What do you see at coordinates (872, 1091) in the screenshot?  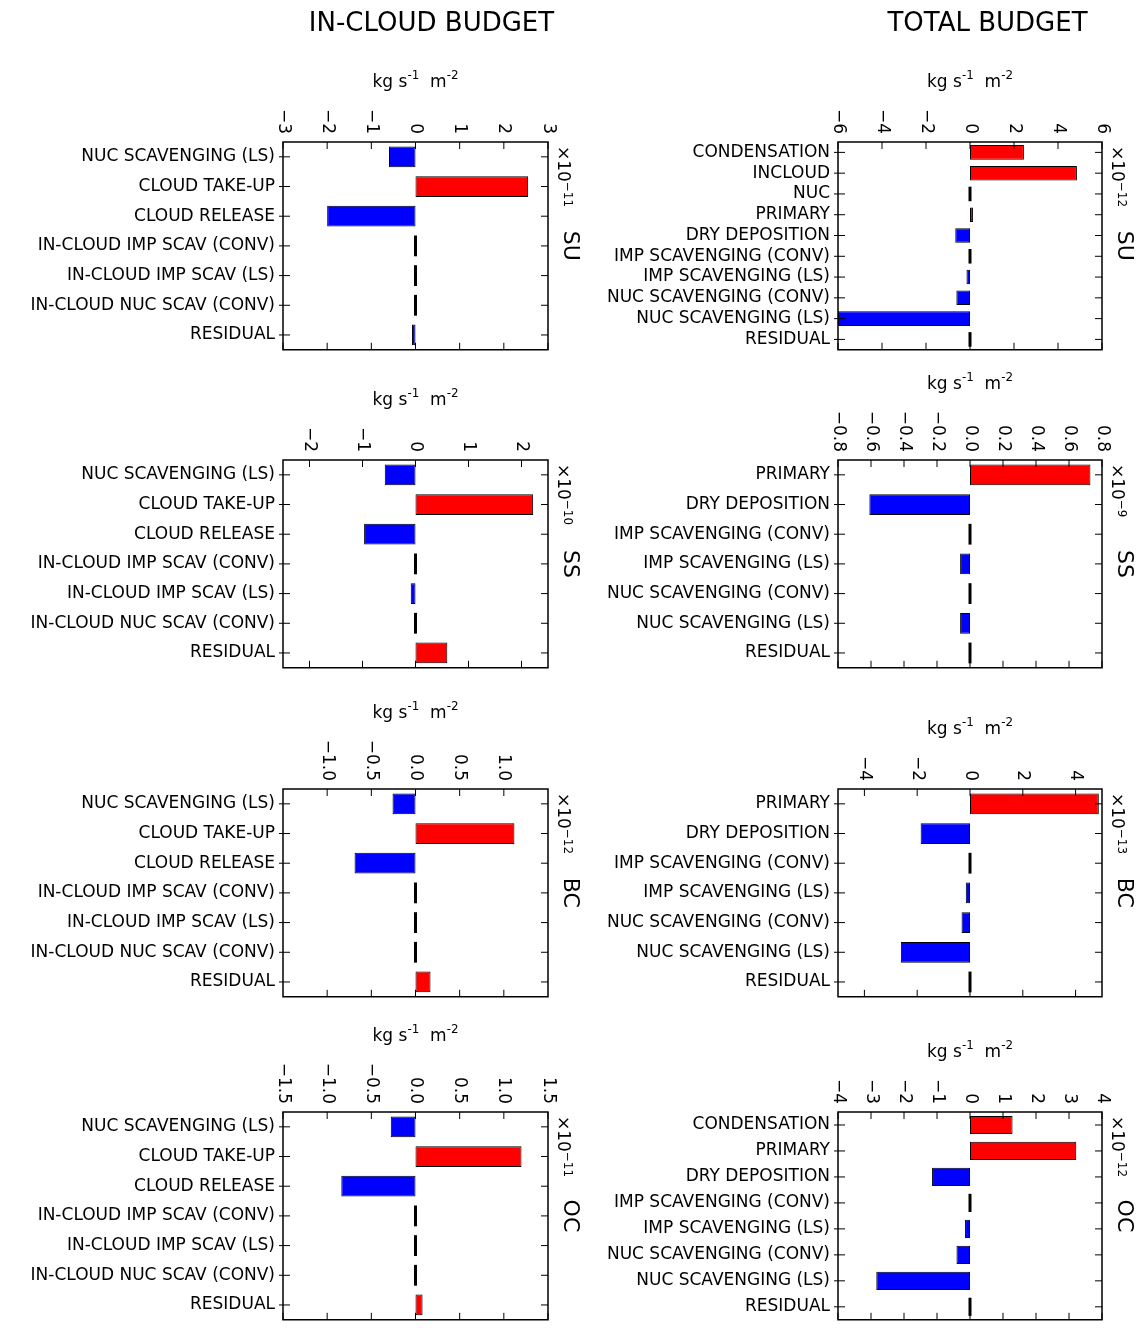 I see `x-tick-label: −3` at bounding box center [872, 1091].